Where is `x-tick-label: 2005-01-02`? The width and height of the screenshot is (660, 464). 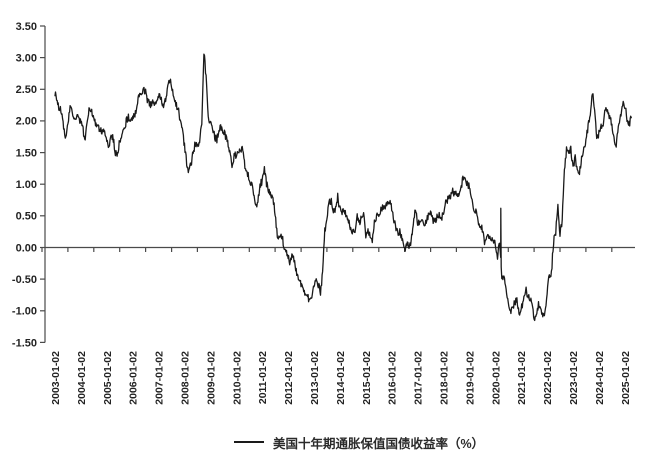 x-tick-label: 2005-01-02 is located at coordinates (108, 378).